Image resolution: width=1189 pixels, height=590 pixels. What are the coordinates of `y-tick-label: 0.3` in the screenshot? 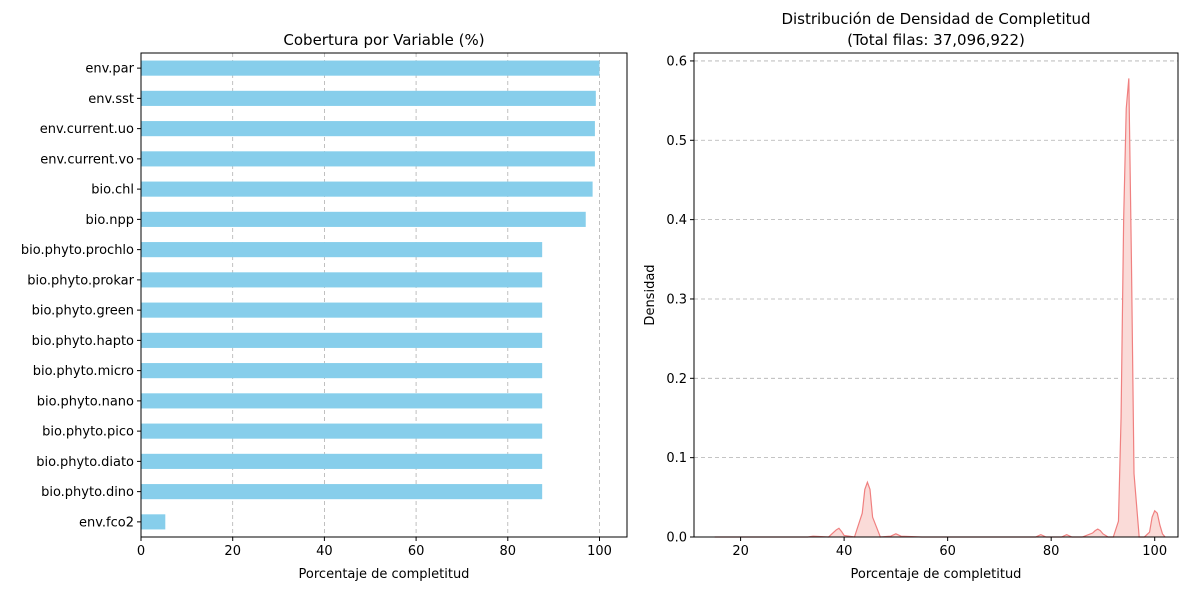 It's located at (676, 299).